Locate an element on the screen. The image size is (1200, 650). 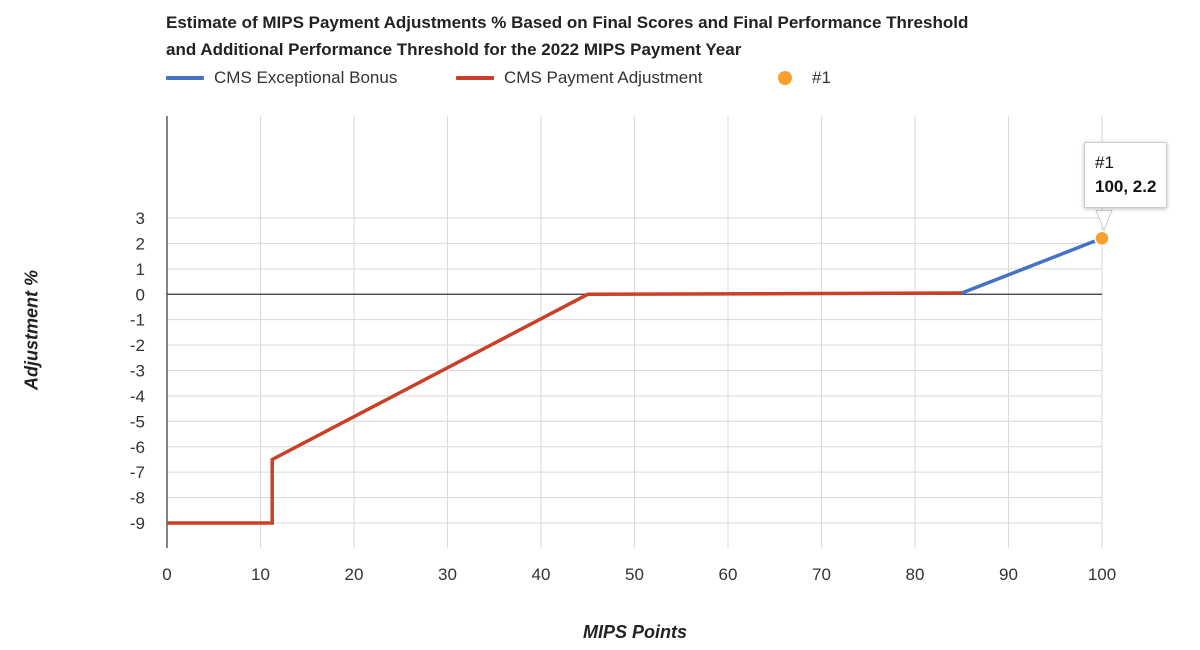
y-tick-label--2: -2 is located at coordinates (137, 345).